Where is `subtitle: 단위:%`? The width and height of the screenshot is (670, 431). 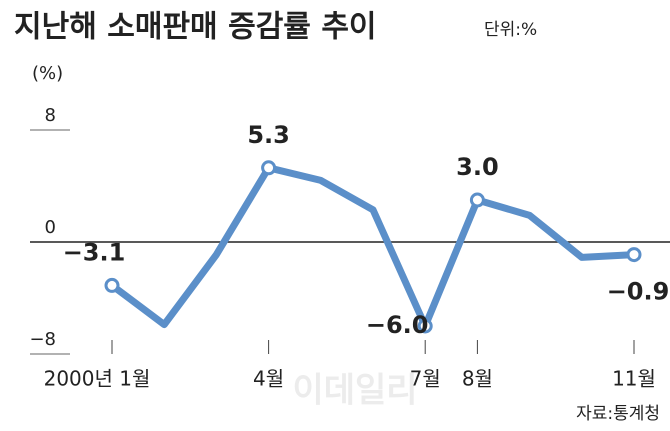
subtitle: 단위:% is located at coordinates (510, 30).